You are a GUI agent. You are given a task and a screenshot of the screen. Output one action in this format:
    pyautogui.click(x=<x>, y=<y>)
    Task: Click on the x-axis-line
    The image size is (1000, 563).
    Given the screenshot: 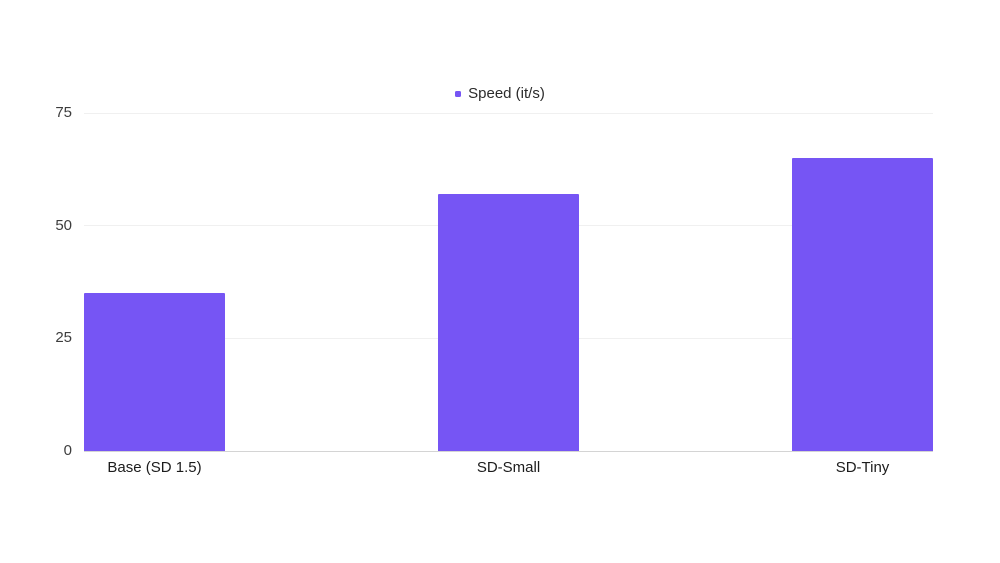 What is the action you would take?
    pyautogui.click(x=508, y=451)
    